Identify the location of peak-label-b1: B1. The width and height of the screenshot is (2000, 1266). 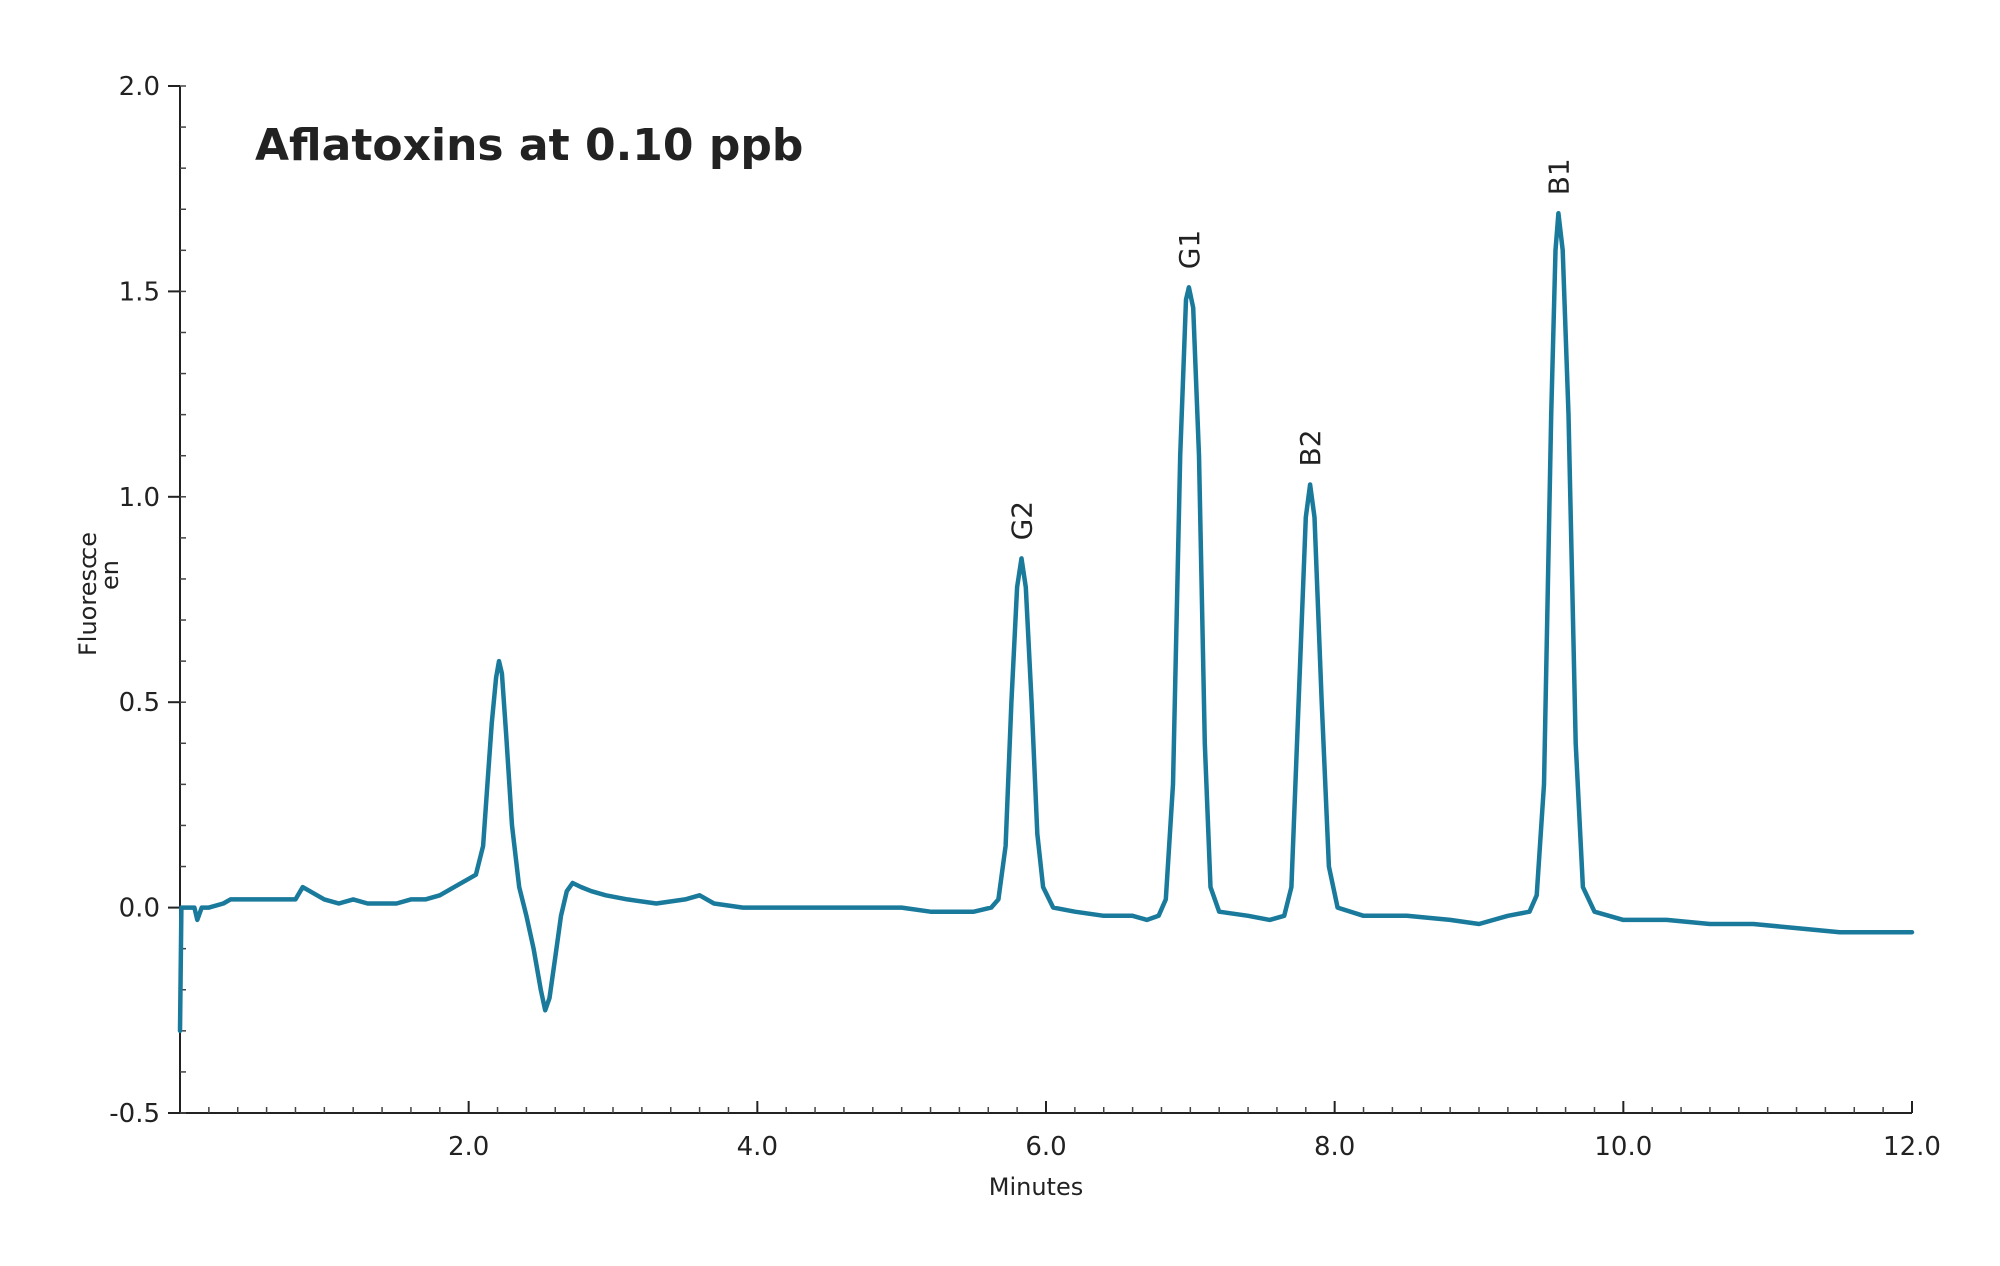
(1558, 176).